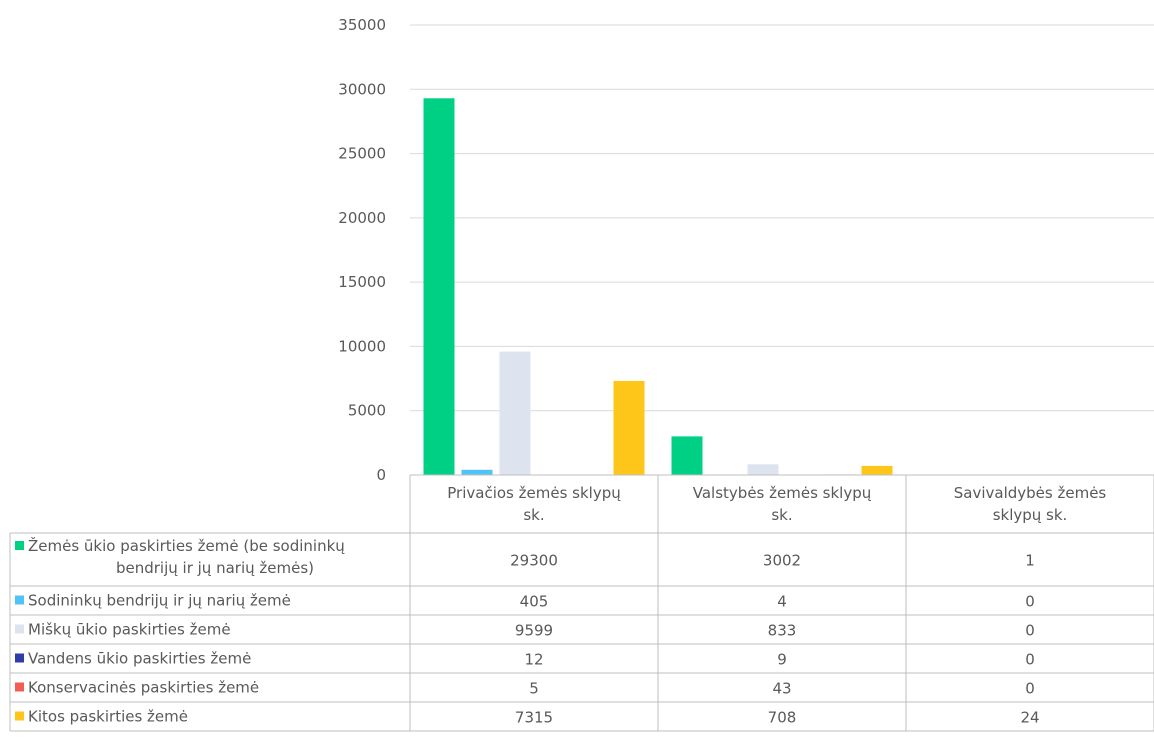 This screenshot has height=737, width=1154. Describe the element at coordinates (534, 631) in the screenshot. I see `table-cell-value: 9599` at that location.